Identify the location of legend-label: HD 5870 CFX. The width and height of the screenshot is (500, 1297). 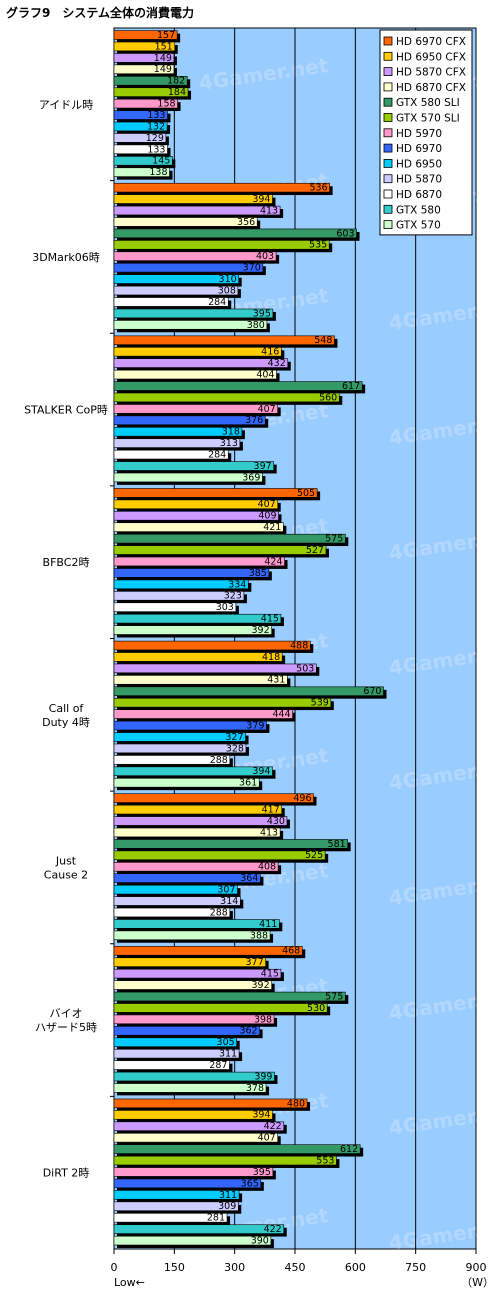
(431, 73).